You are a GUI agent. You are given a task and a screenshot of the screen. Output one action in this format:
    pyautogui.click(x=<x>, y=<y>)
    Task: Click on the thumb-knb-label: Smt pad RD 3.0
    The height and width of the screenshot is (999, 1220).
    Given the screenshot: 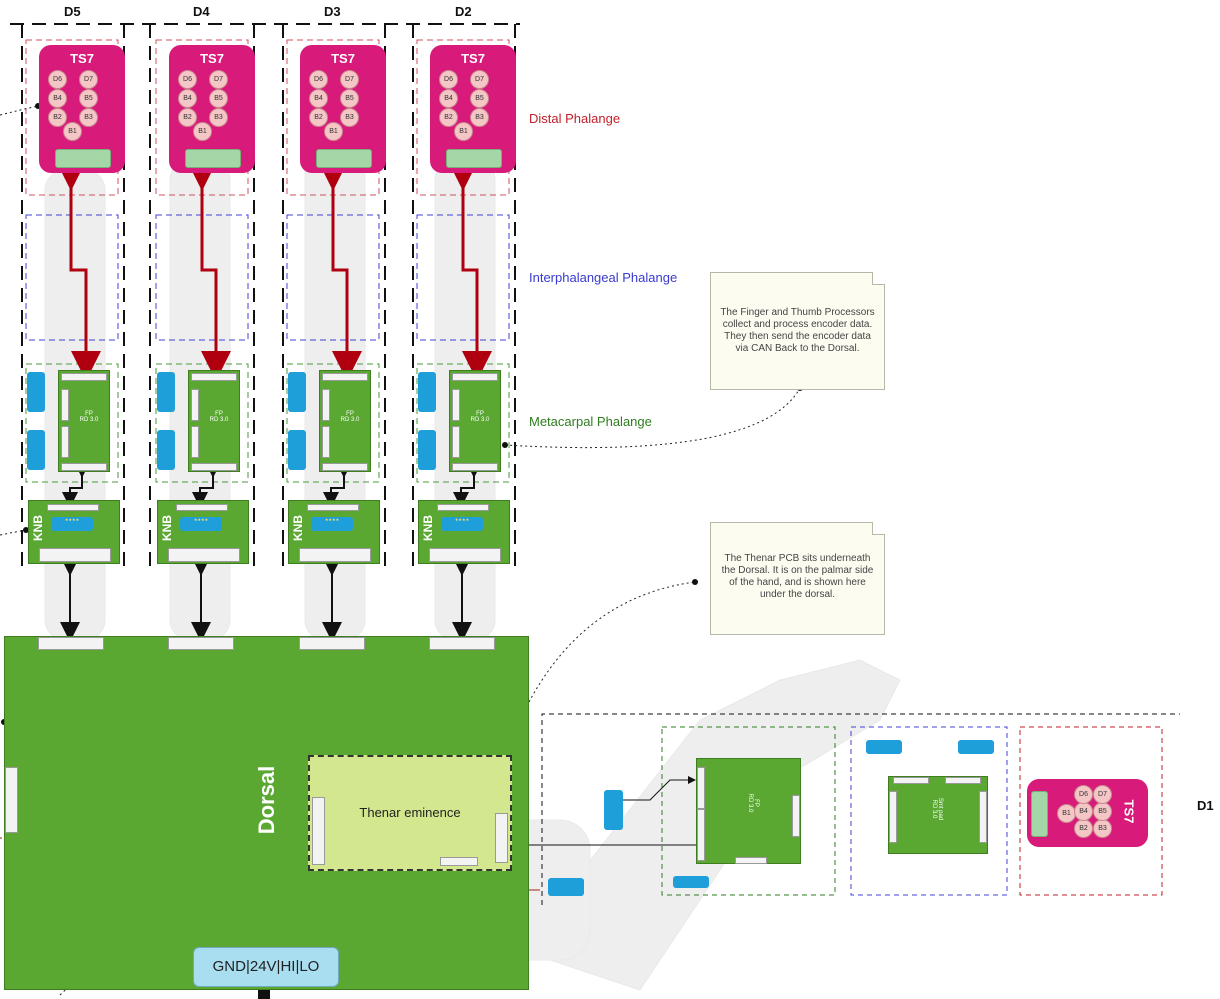 What is the action you would take?
    pyautogui.click(x=937, y=809)
    